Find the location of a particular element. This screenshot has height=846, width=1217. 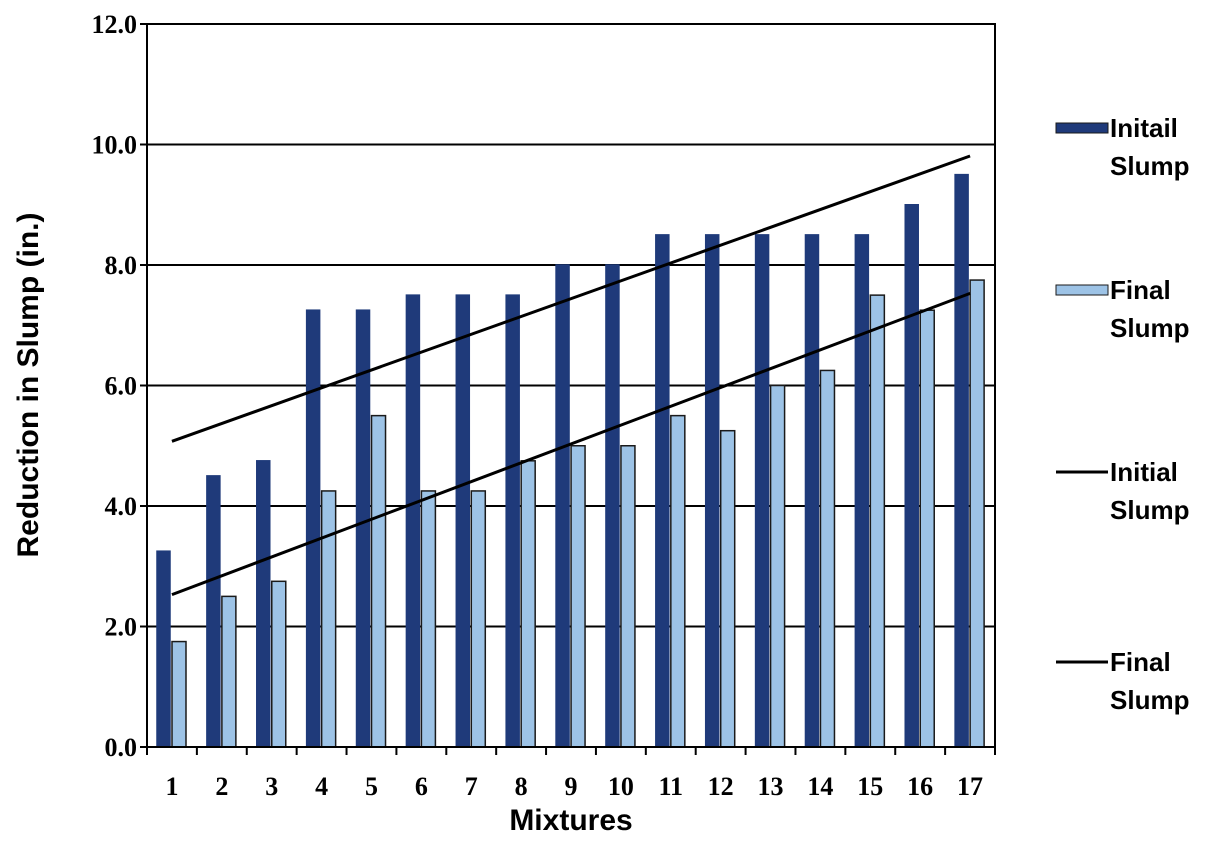

y-tick-label: 6.0 is located at coordinates (121, 386).